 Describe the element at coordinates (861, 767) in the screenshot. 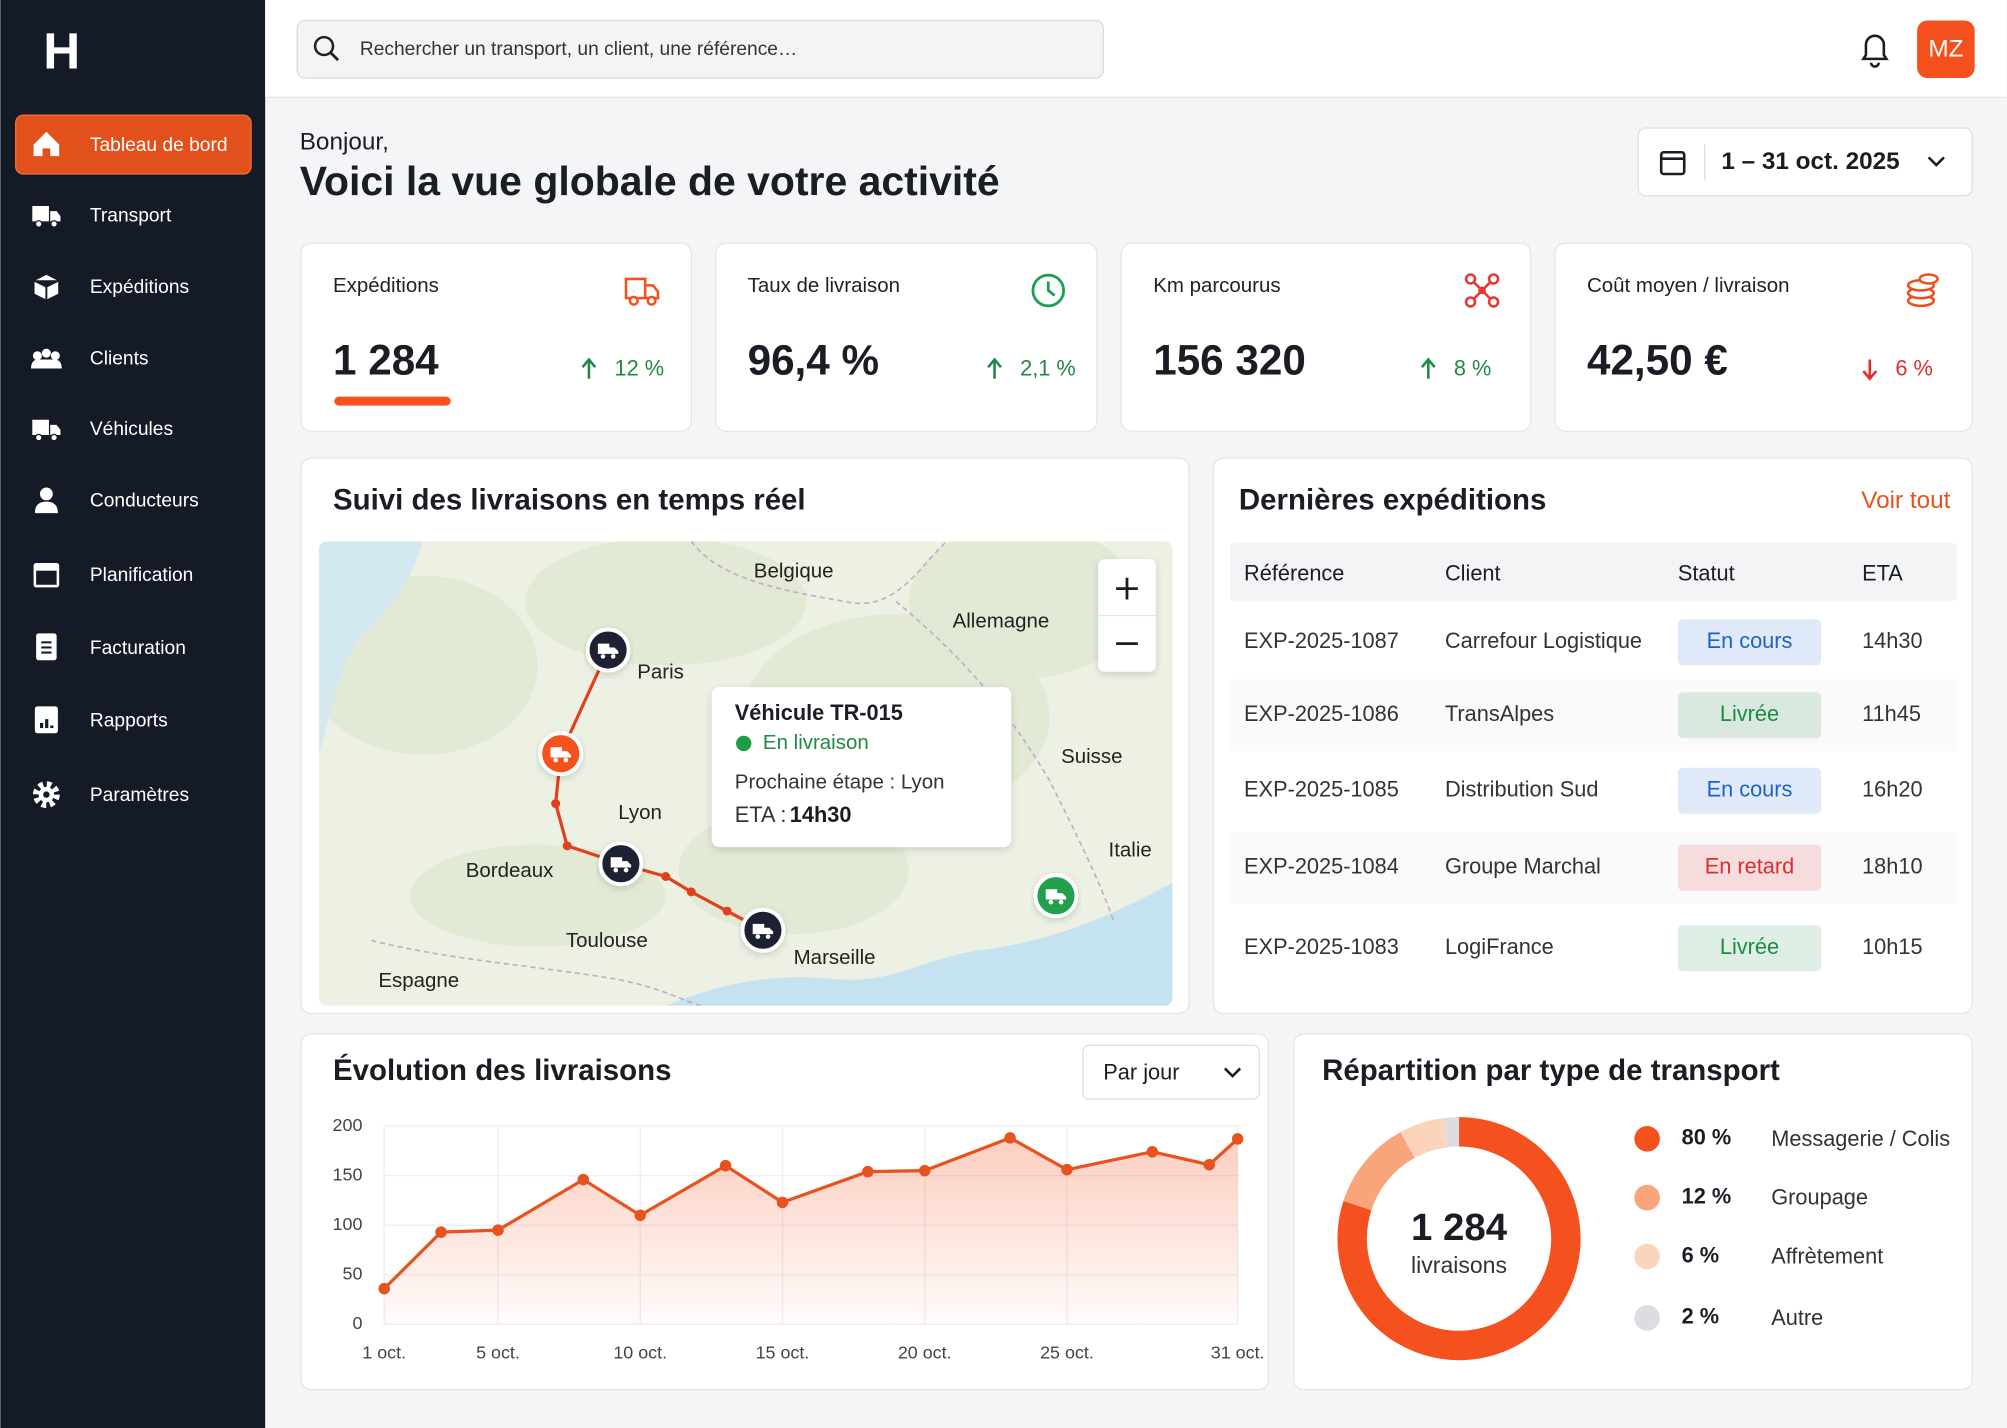

I see `tooltip` at that location.